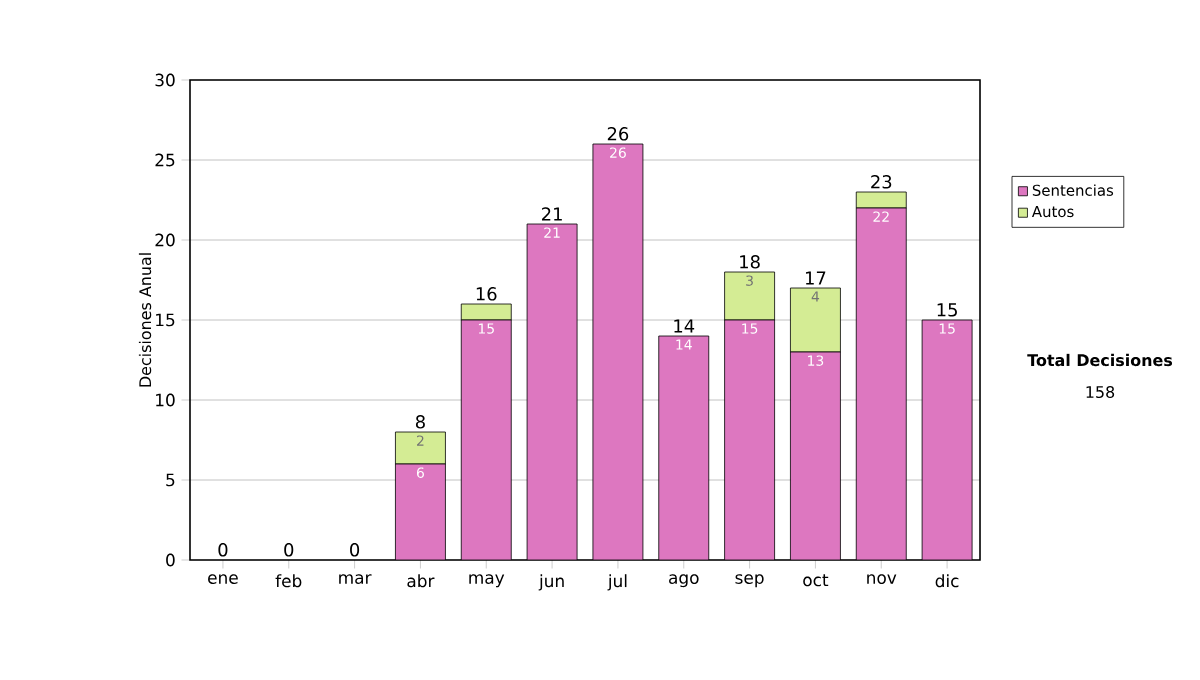  What do you see at coordinates (815, 278) in the screenshot?
I see `total-label: 17` at bounding box center [815, 278].